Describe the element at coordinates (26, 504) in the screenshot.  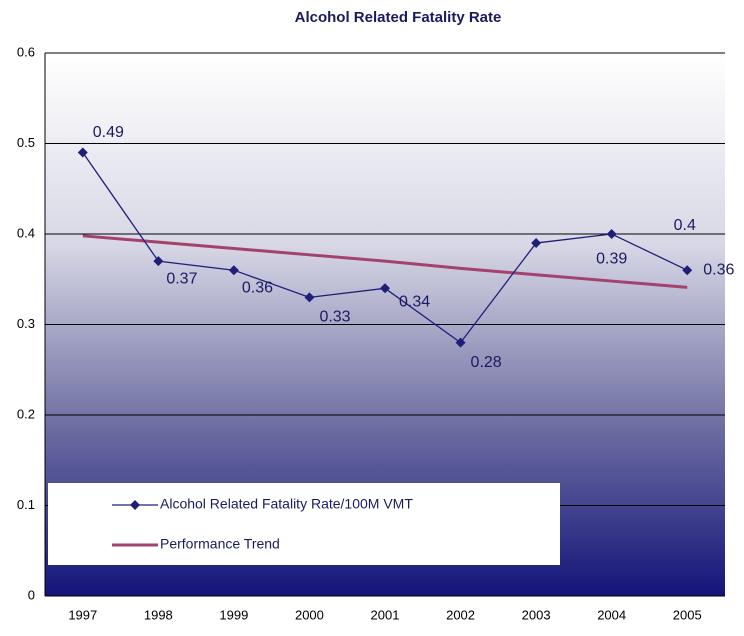
I see `y-tick-label: 0.1` at that location.